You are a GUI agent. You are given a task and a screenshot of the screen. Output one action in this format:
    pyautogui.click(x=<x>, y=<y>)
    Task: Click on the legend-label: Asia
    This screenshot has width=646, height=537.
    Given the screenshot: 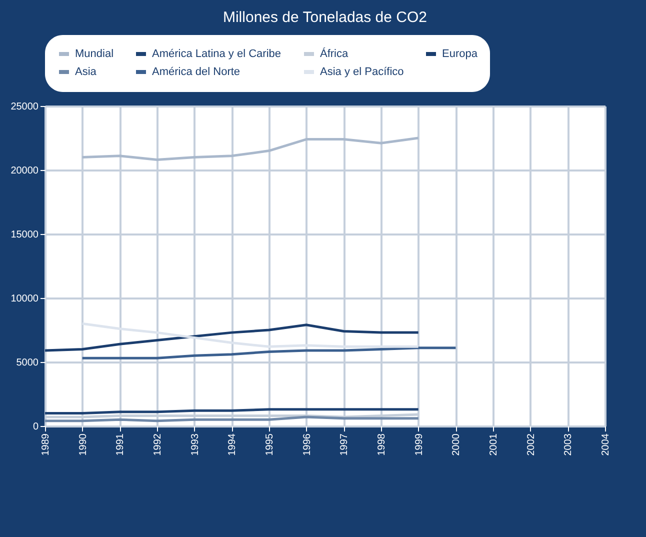 What is the action you would take?
    pyautogui.click(x=86, y=72)
    